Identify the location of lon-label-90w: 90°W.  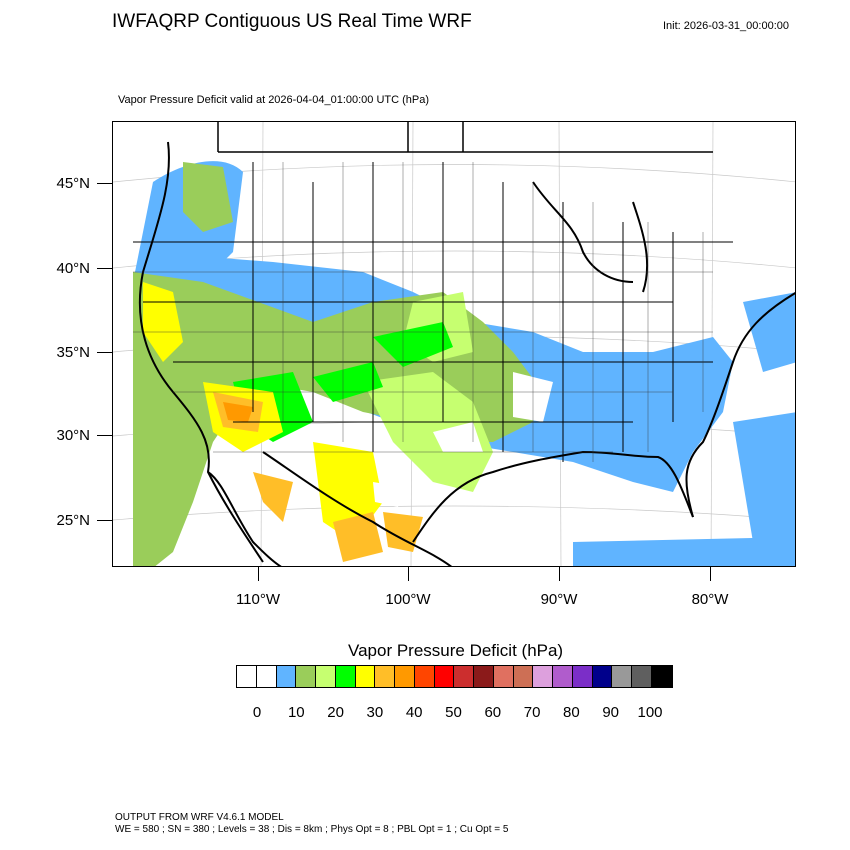
(559, 599).